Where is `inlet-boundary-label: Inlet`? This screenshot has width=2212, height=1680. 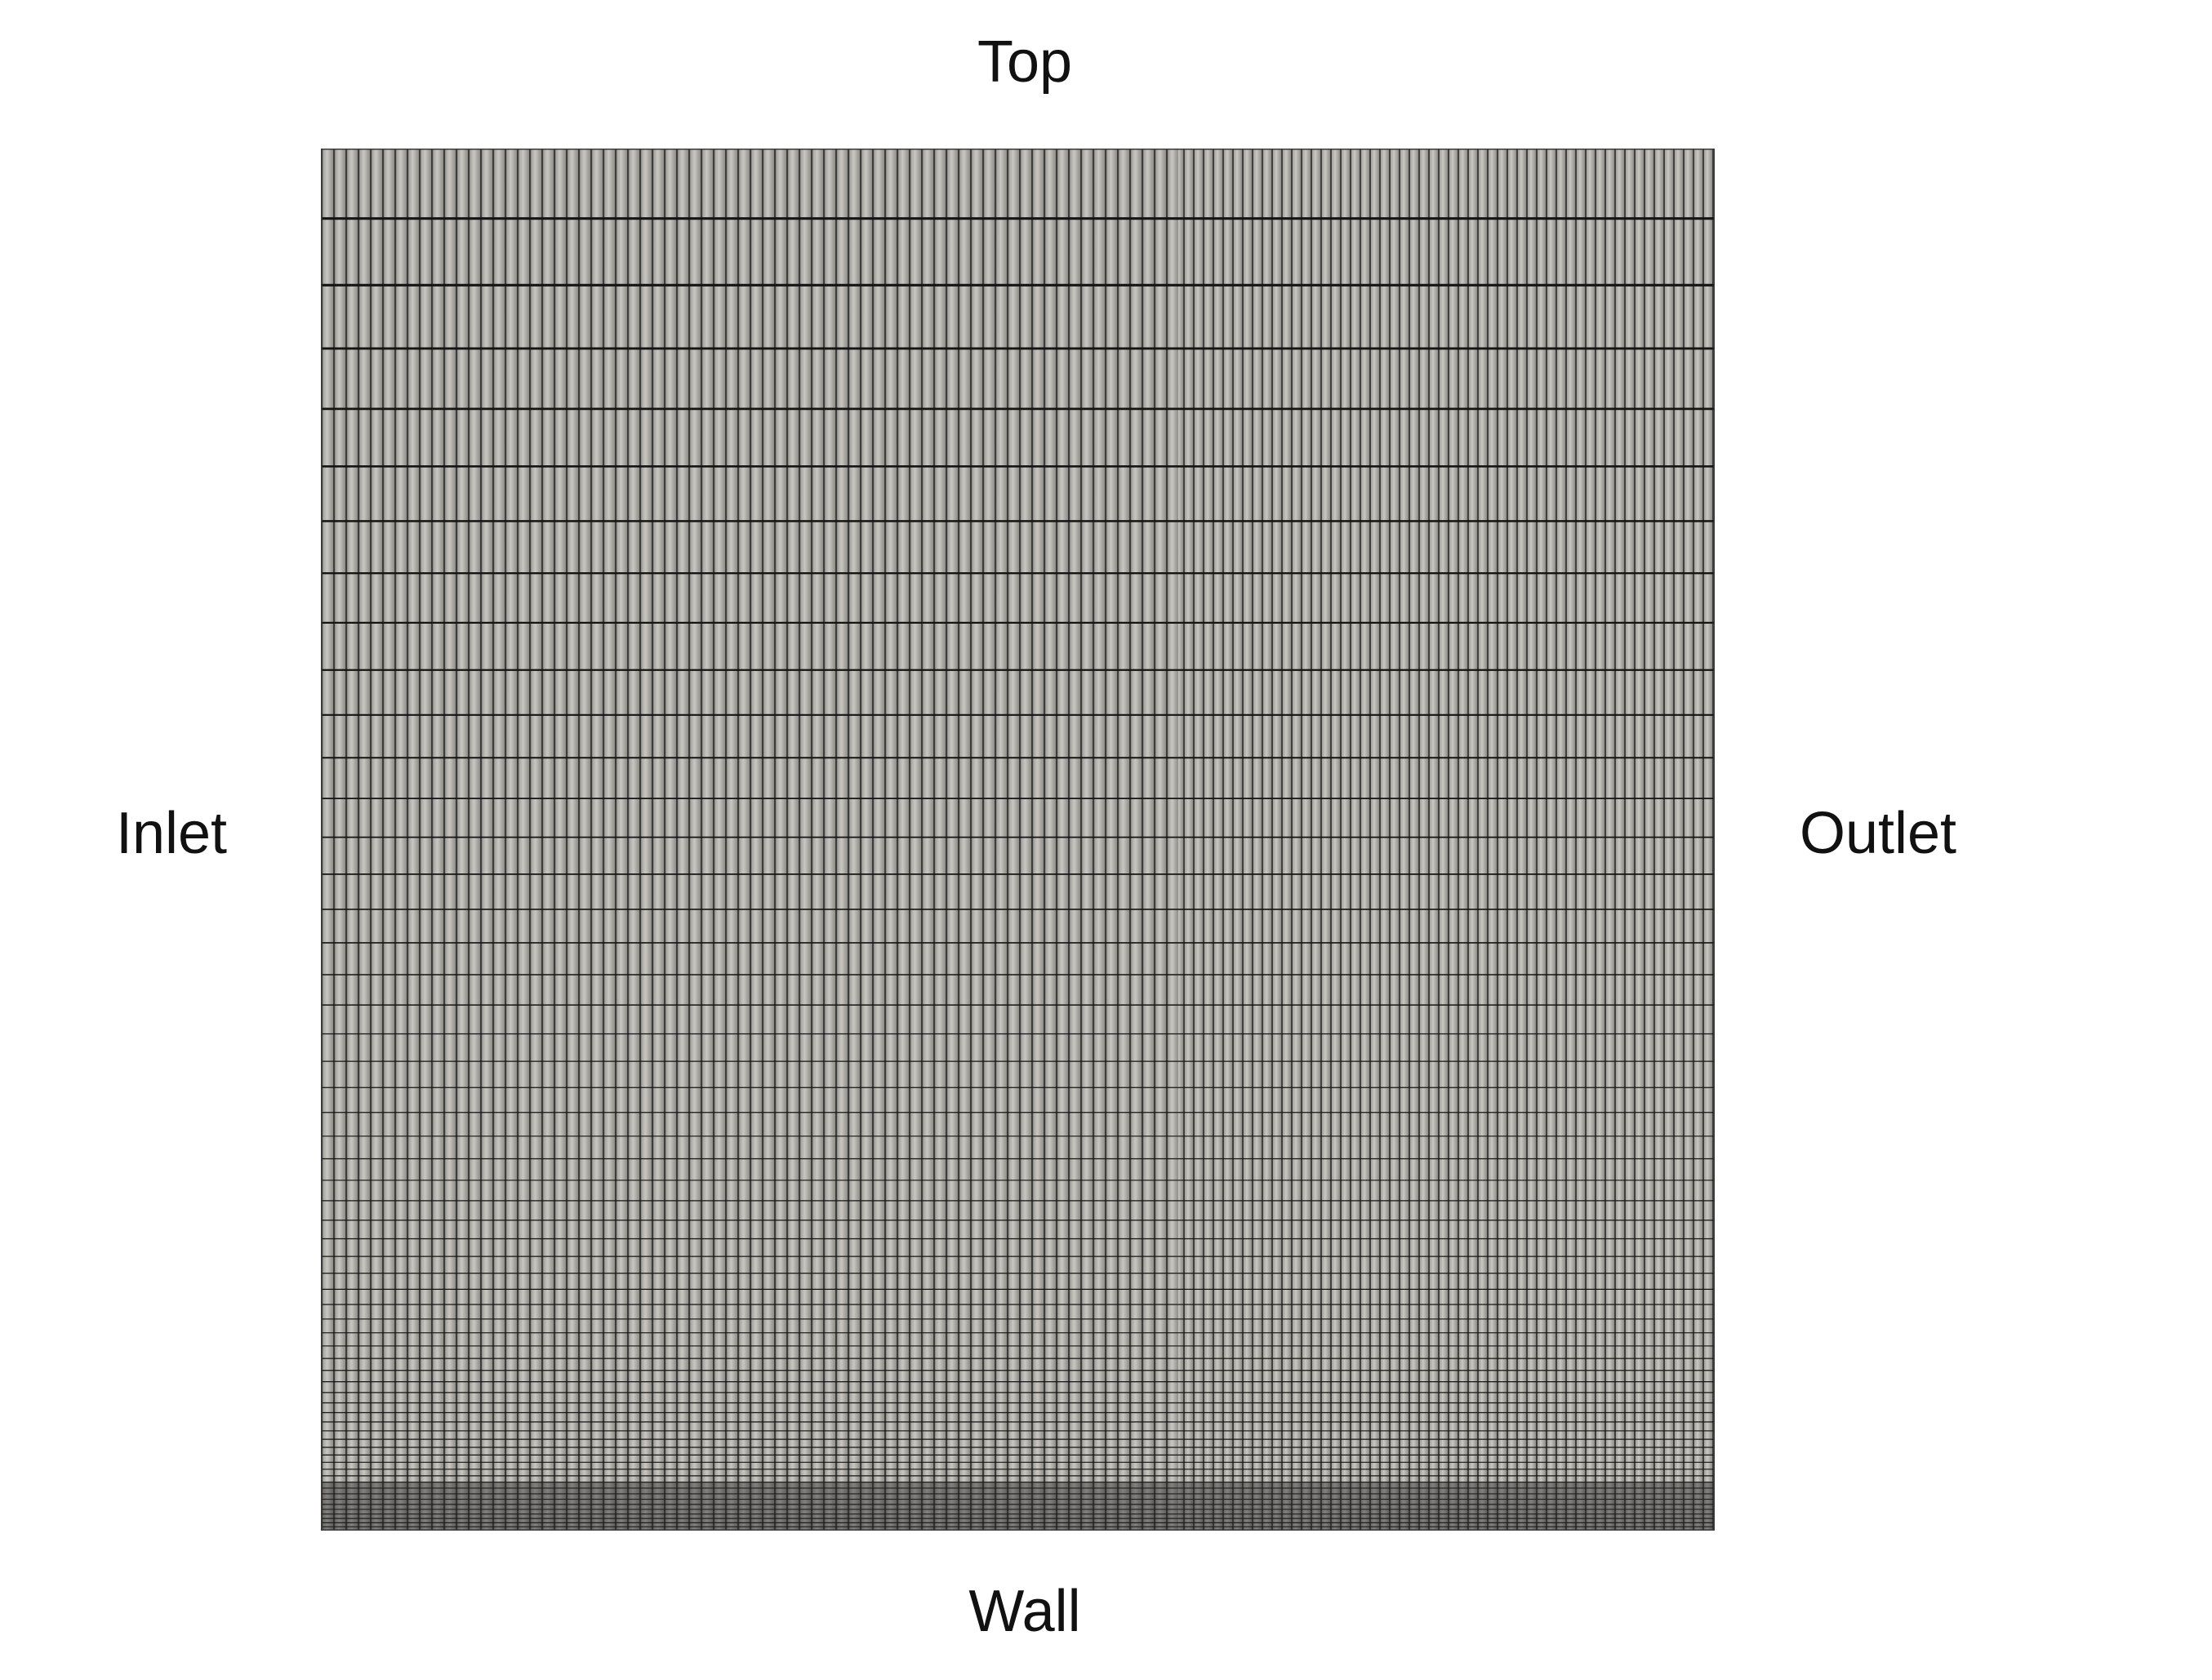 inlet-boundary-label: Inlet is located at coordinates (171, 833).